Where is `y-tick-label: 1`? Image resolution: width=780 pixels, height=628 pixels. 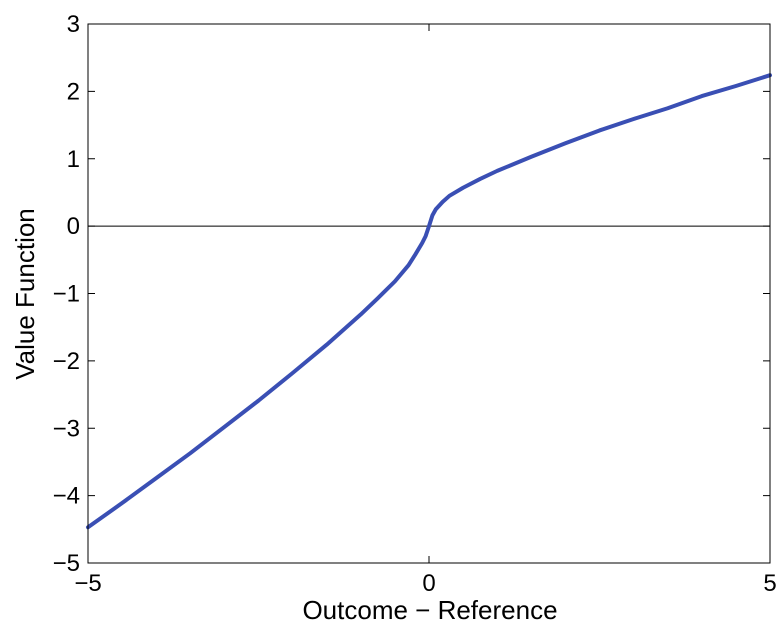 y-tick-label: 1 is located at coordinates (73, 159).